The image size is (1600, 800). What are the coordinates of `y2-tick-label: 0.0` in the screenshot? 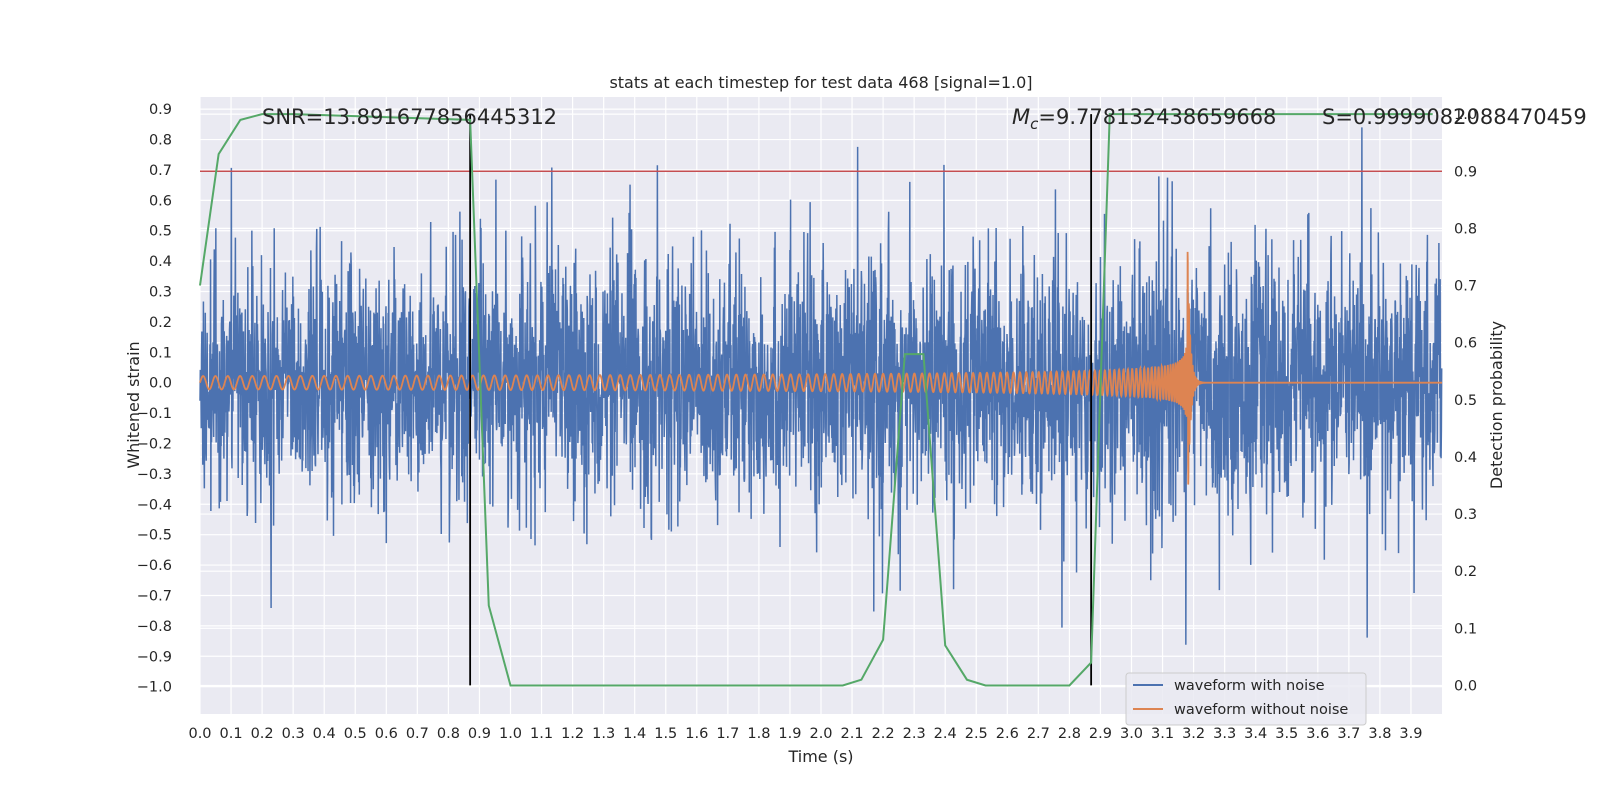 It's located at (1465, 686).